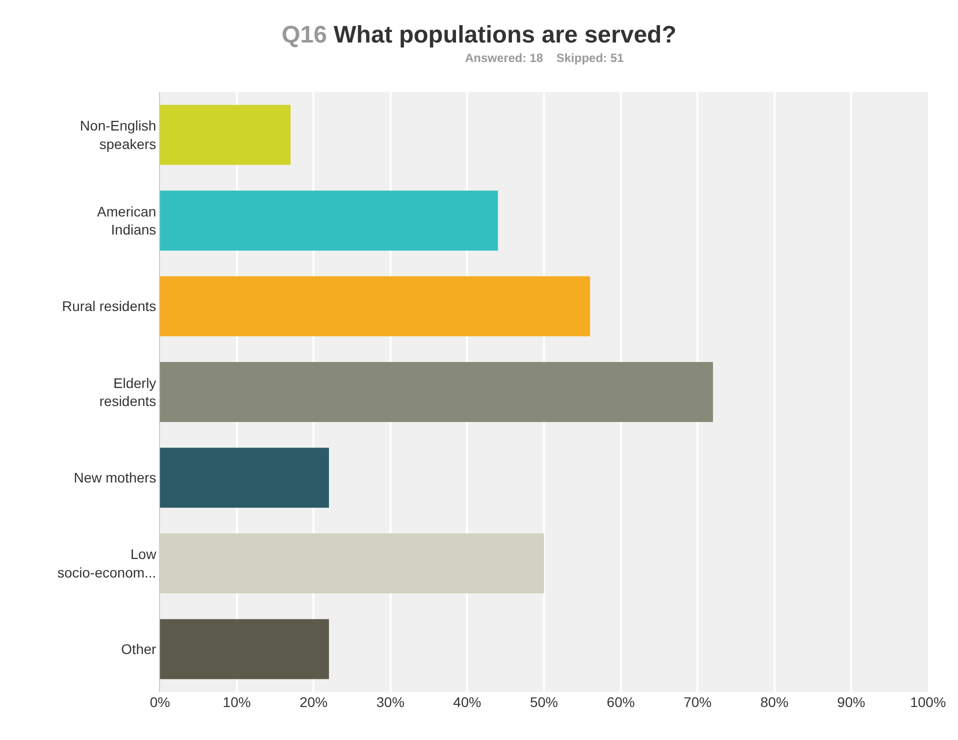 This screenshot has height=740, width=958. Describe the element at coordinates (127, 391) in the screenshot. I see `y-tick-label: Elderly residents` at that location.